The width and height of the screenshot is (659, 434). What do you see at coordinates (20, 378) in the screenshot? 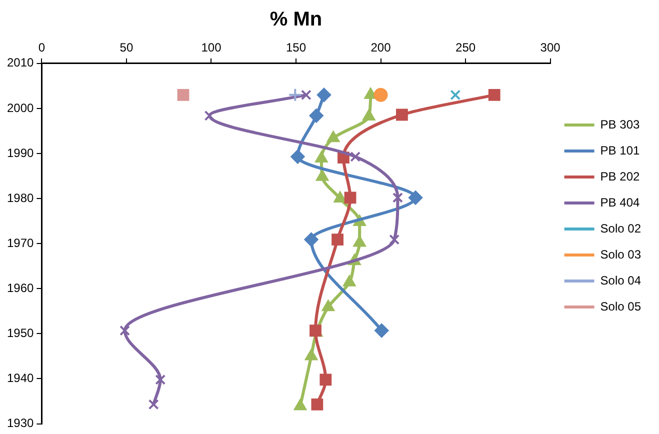
I see `y-tick-label: 1940` at bounding box center [20, 378].